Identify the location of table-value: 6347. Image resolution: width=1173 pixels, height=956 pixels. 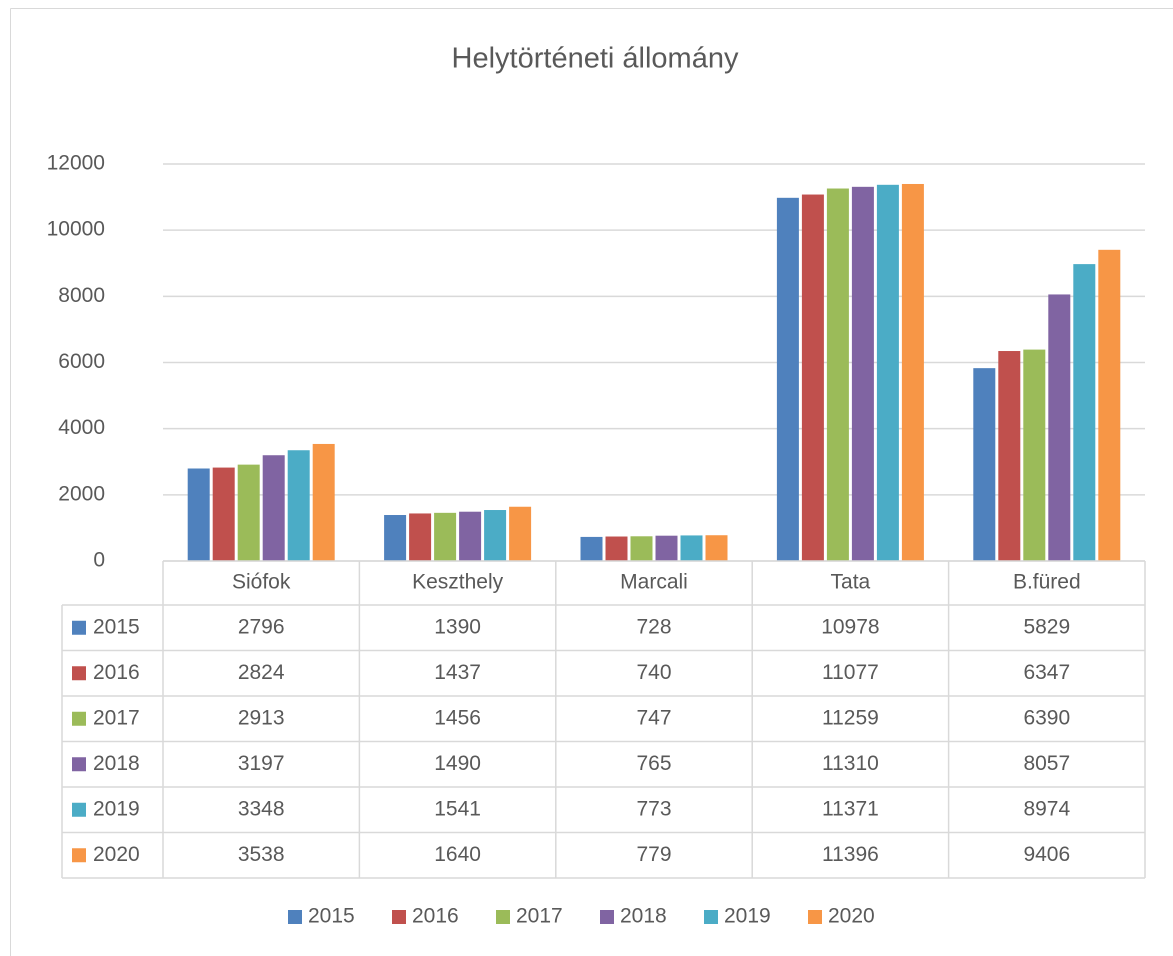
(1046, 672).